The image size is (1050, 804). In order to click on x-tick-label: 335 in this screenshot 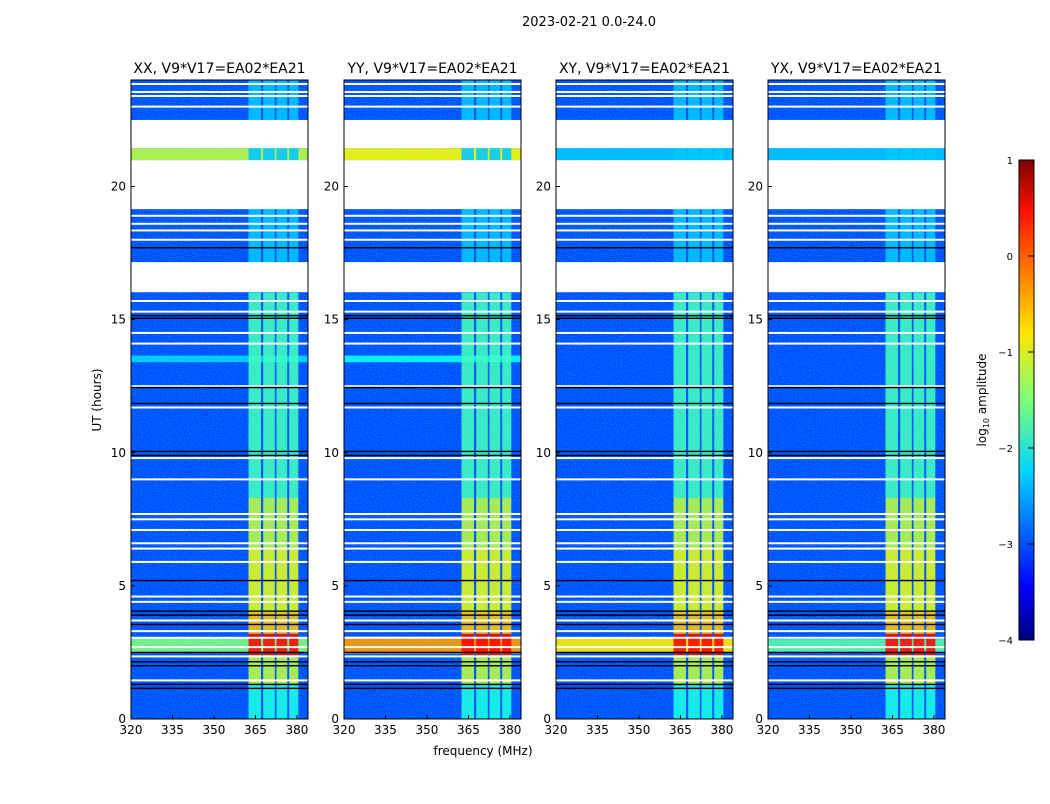, I will do `click(597, 730)`.